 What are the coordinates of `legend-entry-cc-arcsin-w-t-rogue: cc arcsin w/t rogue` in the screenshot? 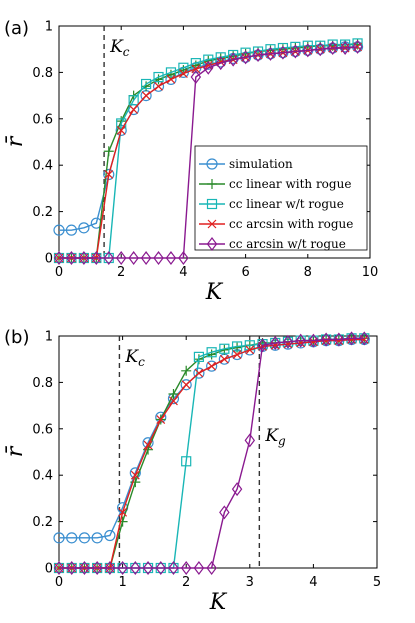 It's located at (272, 244).